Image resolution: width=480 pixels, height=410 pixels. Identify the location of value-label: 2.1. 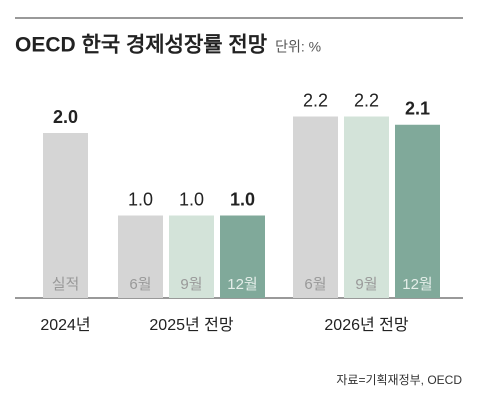
(417, 109).